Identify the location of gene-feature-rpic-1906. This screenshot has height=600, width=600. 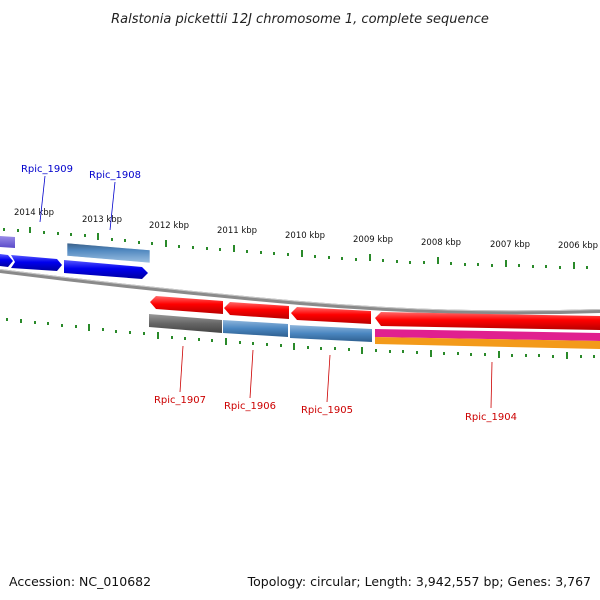
(255, 328).